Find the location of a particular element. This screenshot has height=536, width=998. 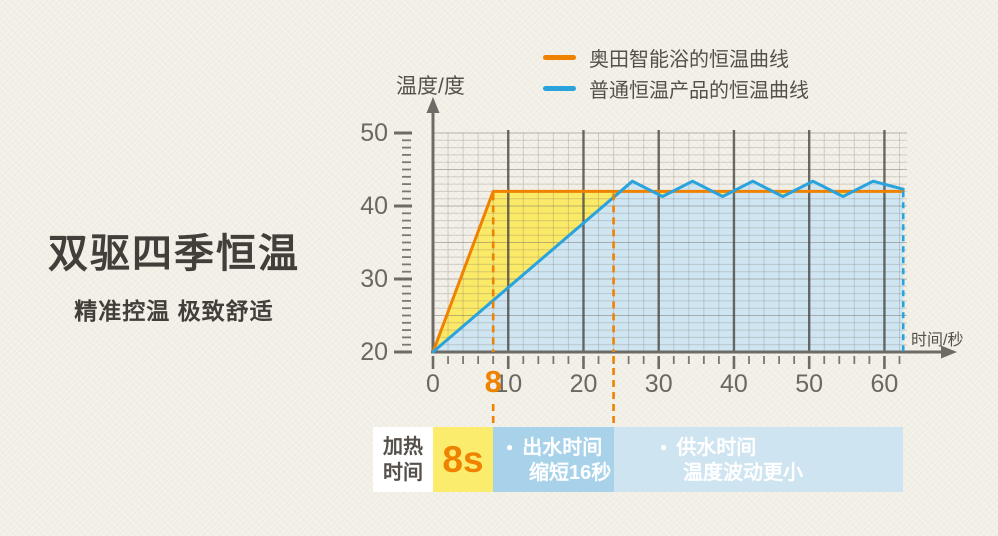

y-tick-label: 20 is located at coordinates (374, 352).